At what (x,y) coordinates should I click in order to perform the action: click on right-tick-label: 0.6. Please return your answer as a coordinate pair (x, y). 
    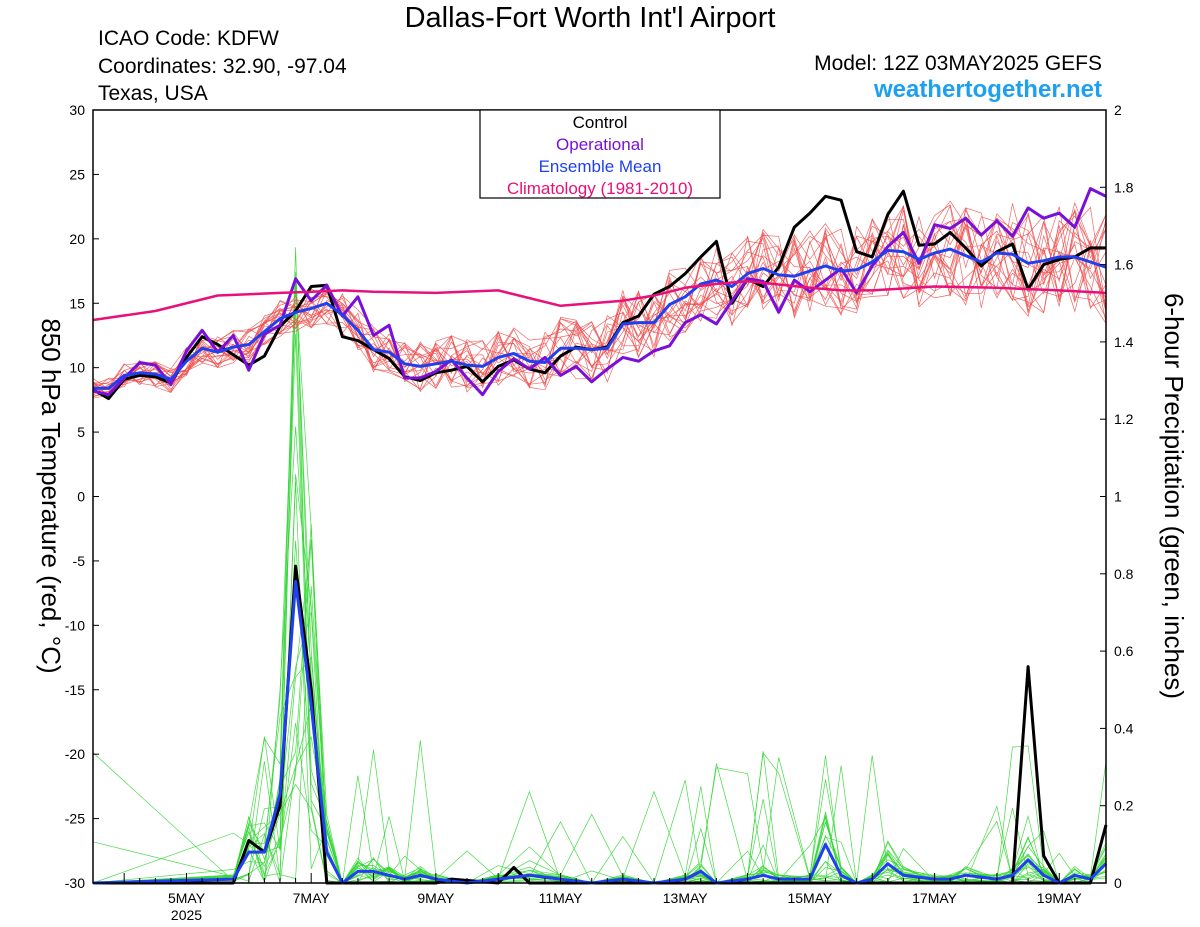
    Looking at the image, I should click on (1124, 651).